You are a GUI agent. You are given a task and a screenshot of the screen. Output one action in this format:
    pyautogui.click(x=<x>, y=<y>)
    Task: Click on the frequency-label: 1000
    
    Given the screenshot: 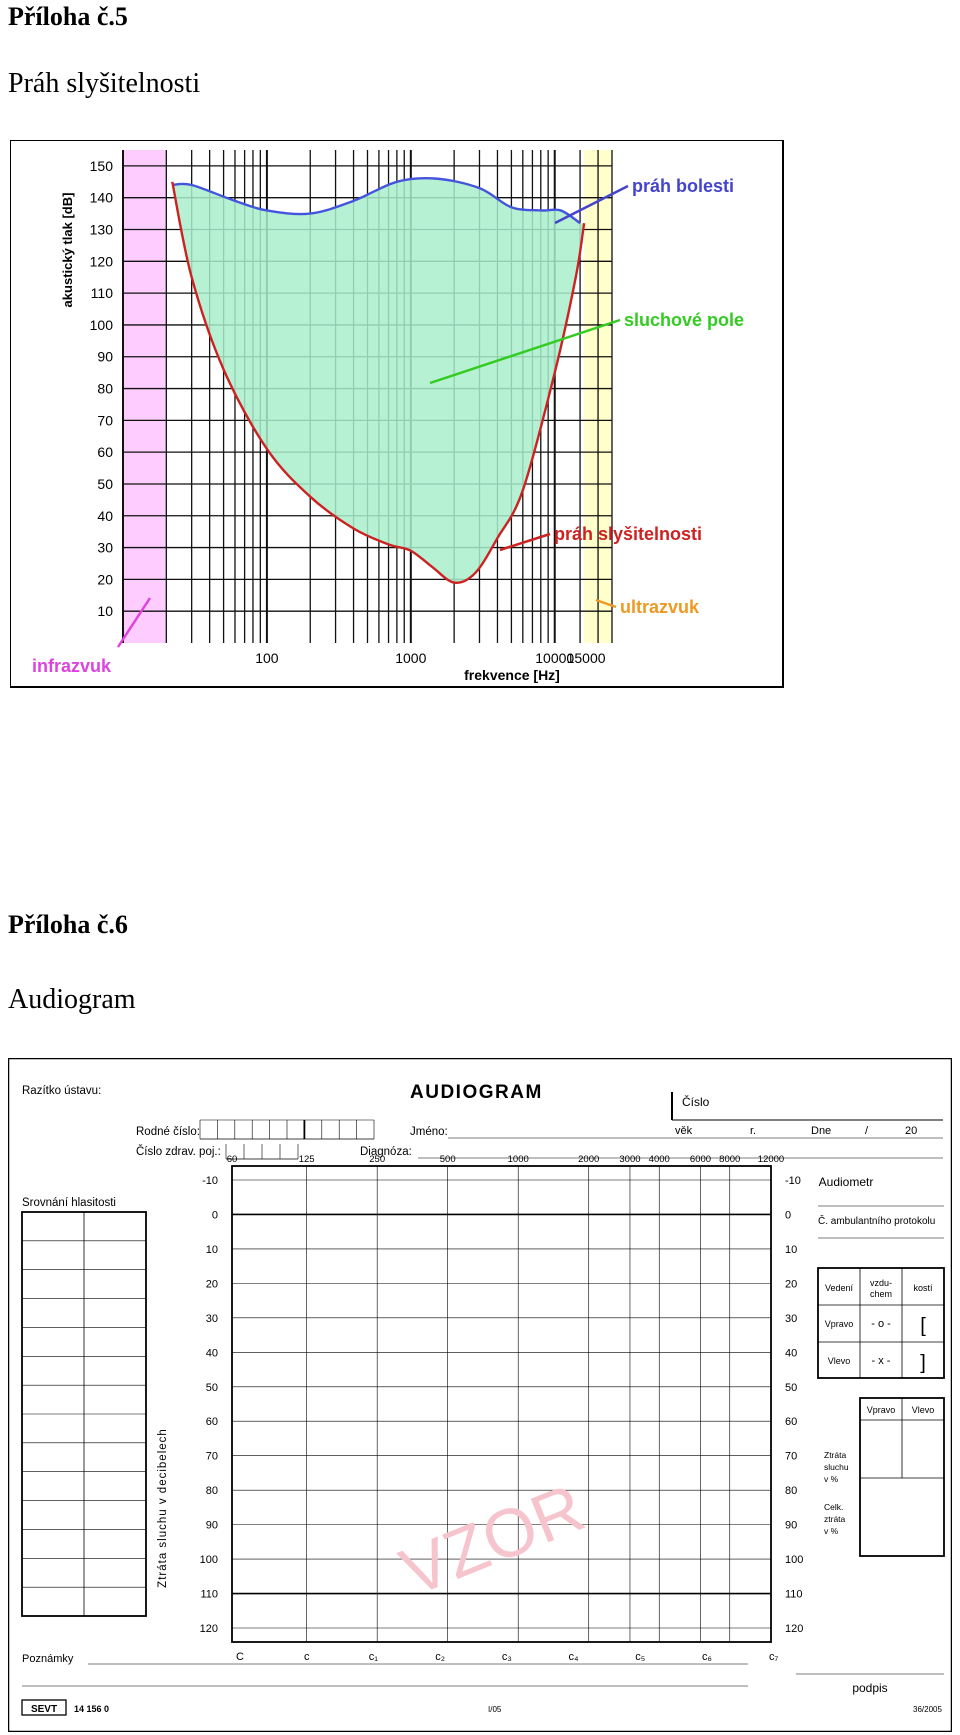 What is the action you would take?
    pyautogui.click(x=518, y=1159)
    